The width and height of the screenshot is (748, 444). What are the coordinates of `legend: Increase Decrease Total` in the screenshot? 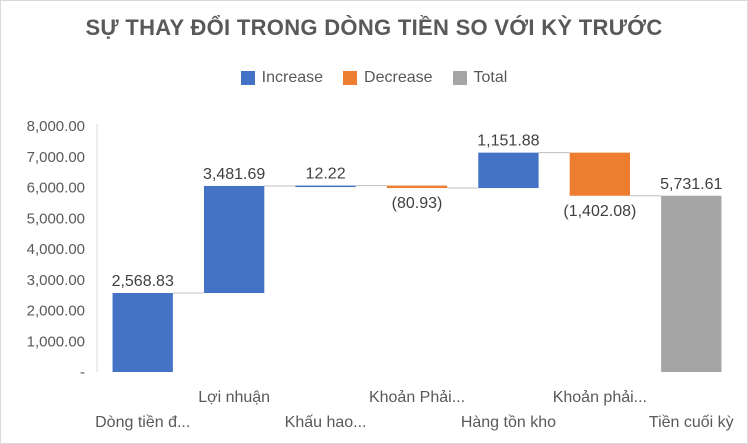 It's located at (374, 78).